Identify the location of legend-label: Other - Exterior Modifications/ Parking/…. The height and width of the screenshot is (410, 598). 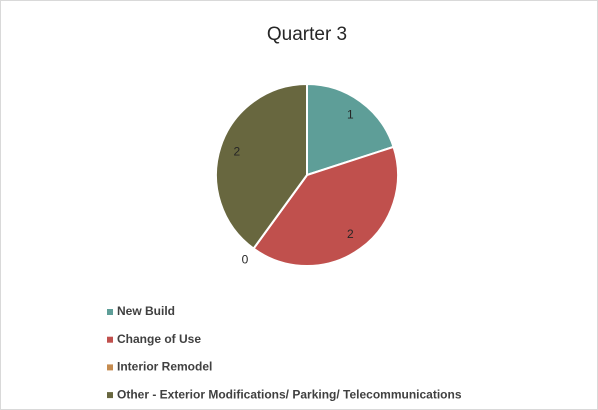
(289, 394).